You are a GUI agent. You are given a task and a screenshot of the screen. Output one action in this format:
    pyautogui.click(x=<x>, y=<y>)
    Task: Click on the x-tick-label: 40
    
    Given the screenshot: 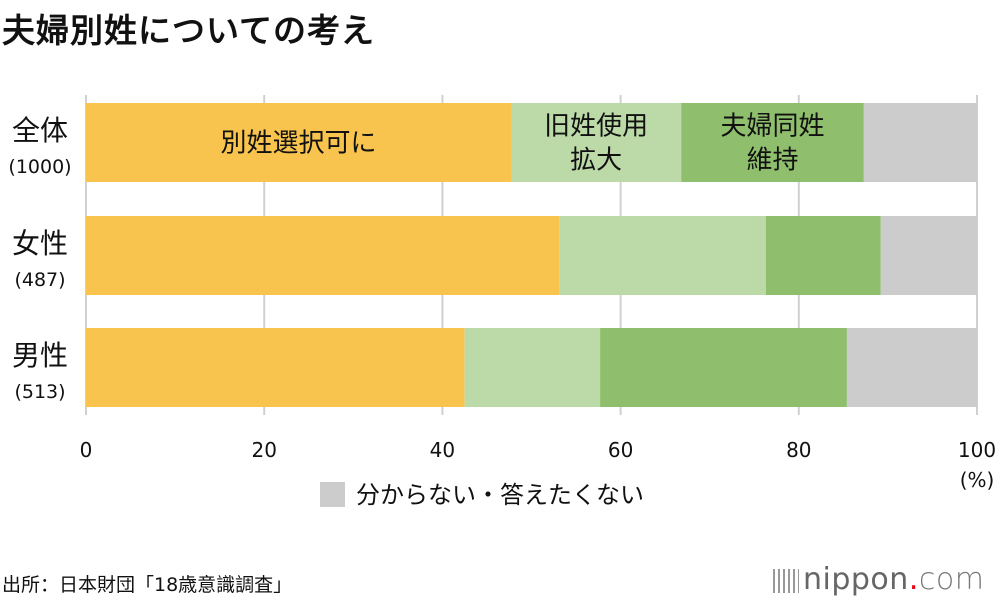 What is the action you would take?
    pyautogui.click(x=442, y=450)
    